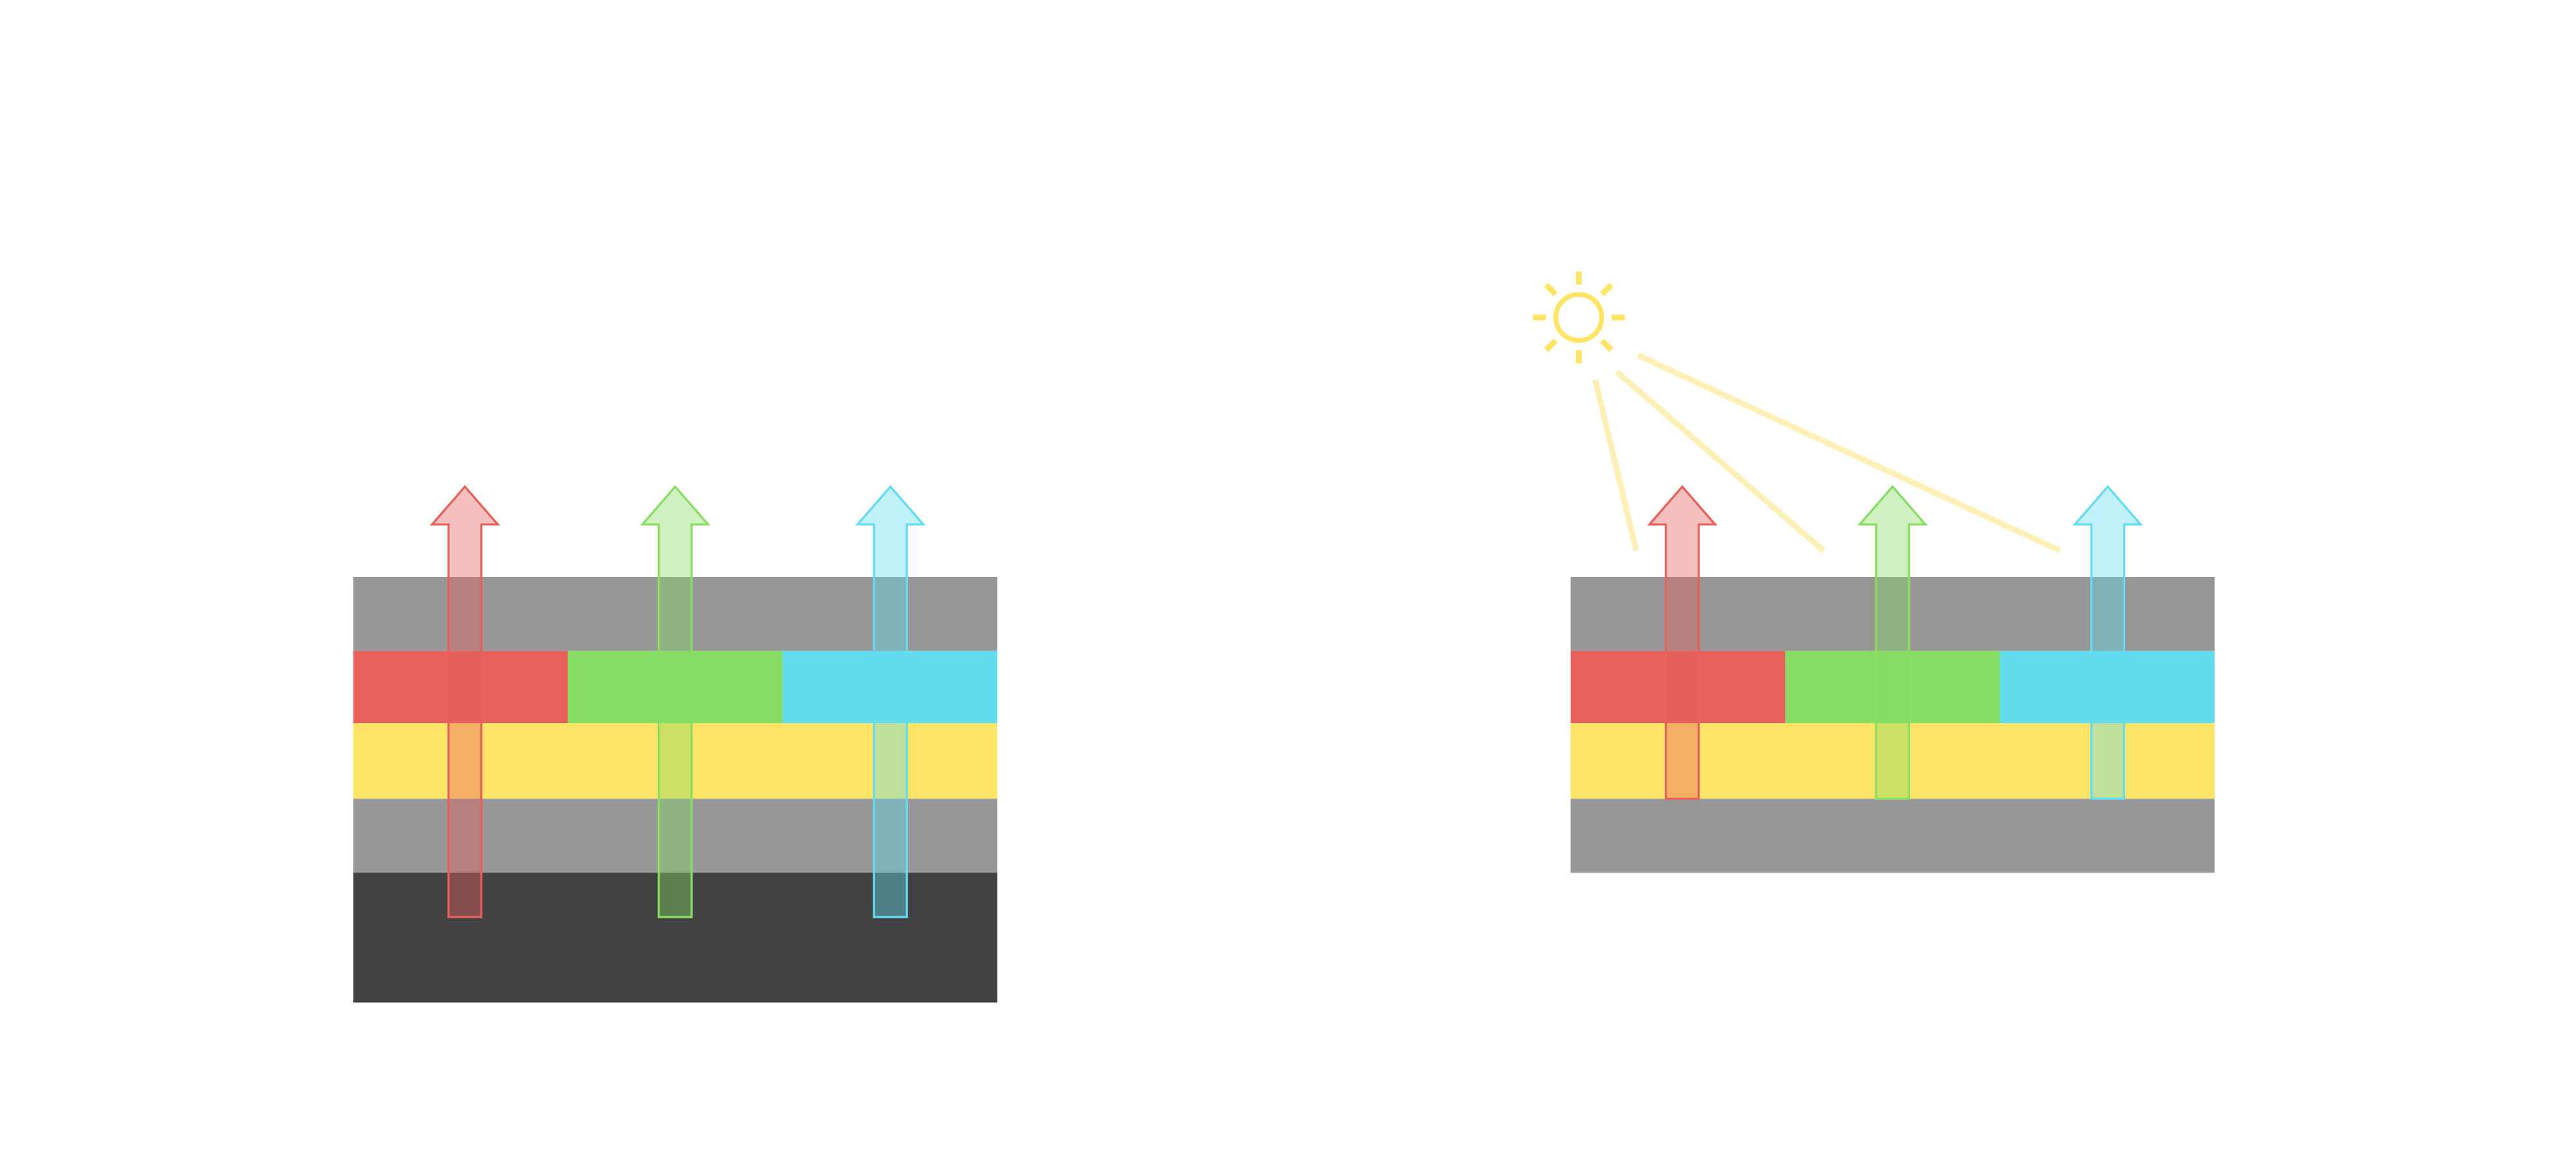 Image resolution: width=2576 pixels, height=1154 pixels. I want to click on sun-beams, so click(1826, 453).